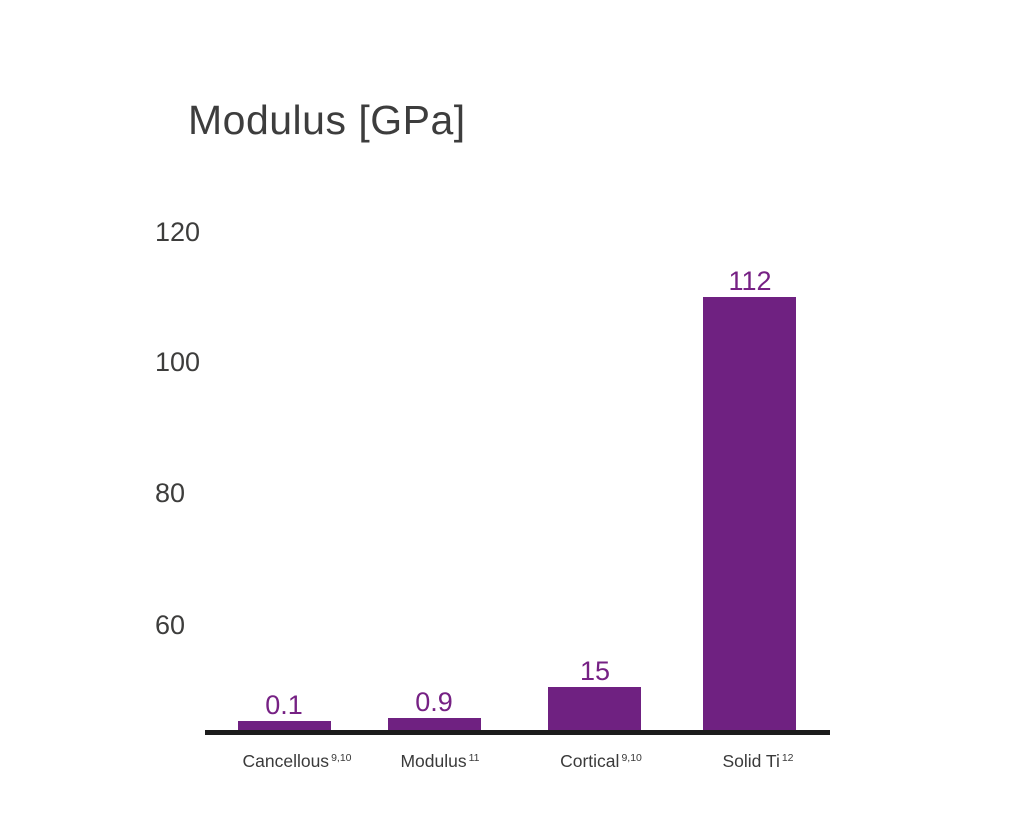 The image size is (1024, 838). What do you see at coordinates (517, 732) in the screenshot?
I see `x-axis-line` at bounding box center [517, 732].